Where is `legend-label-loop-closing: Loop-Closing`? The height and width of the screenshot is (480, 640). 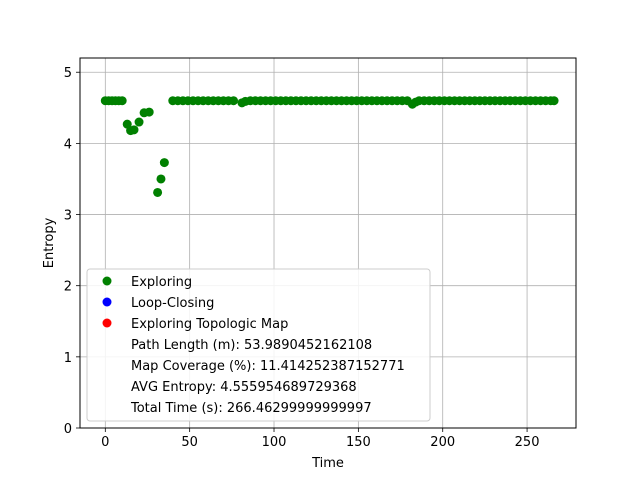 legend-label-loop-closing: Loop-Closing is located at coordinates (172, 303).